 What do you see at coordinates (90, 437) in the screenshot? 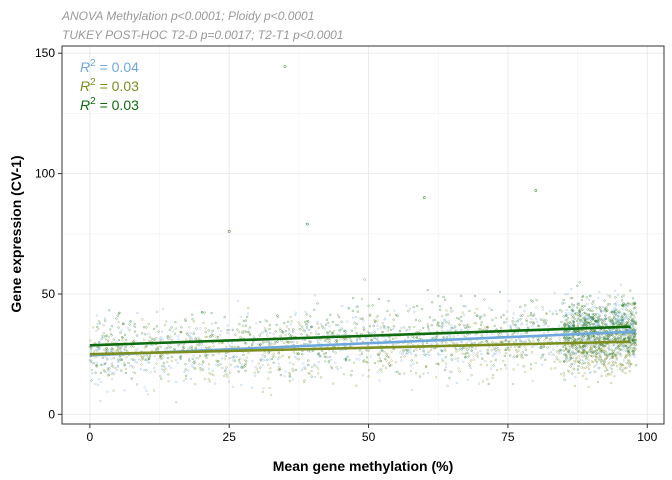
I see `x-tick-label-0: 0` at bounding box center [90, 437].